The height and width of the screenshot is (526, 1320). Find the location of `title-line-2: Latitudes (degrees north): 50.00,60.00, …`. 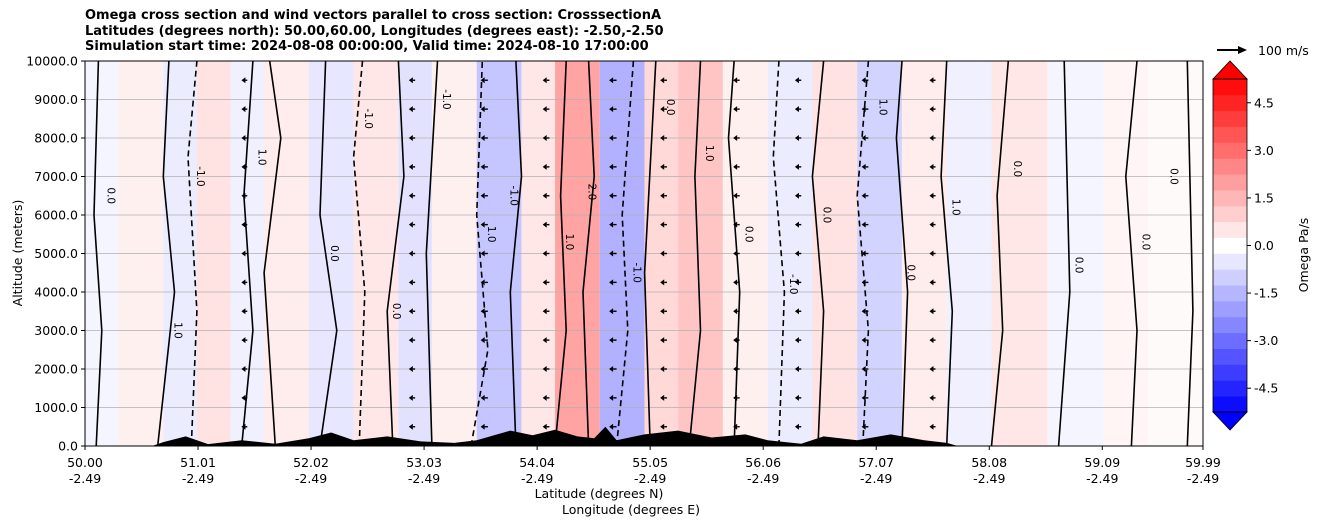

title-line-2: Latitudes (degrees north): 50.00,60.00, … is located at coordinates (374, 31).